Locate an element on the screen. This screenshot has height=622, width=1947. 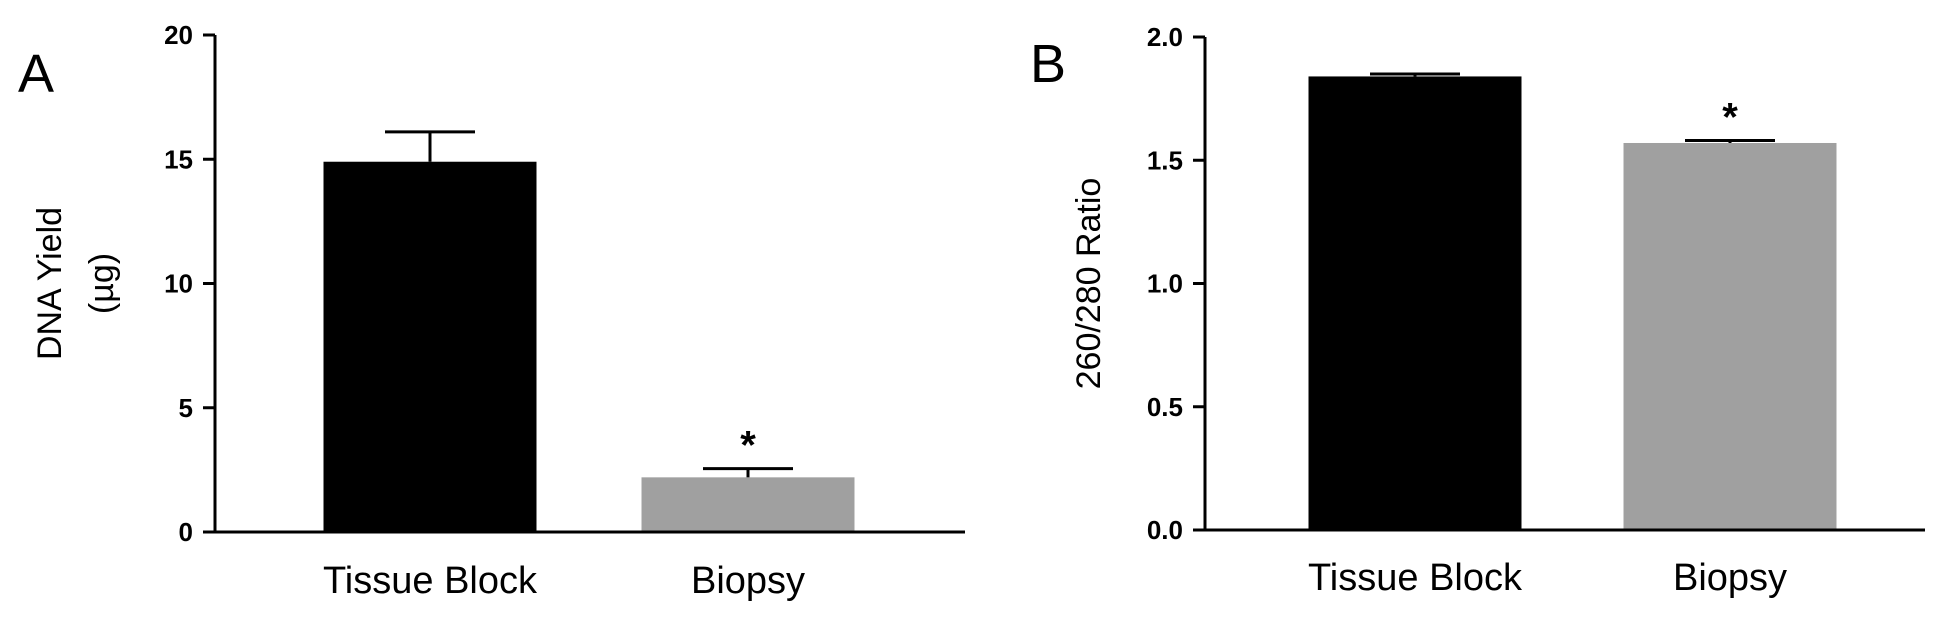
panel-a-y-axis-title-1: (µg) is located at coordinates (102, 283).